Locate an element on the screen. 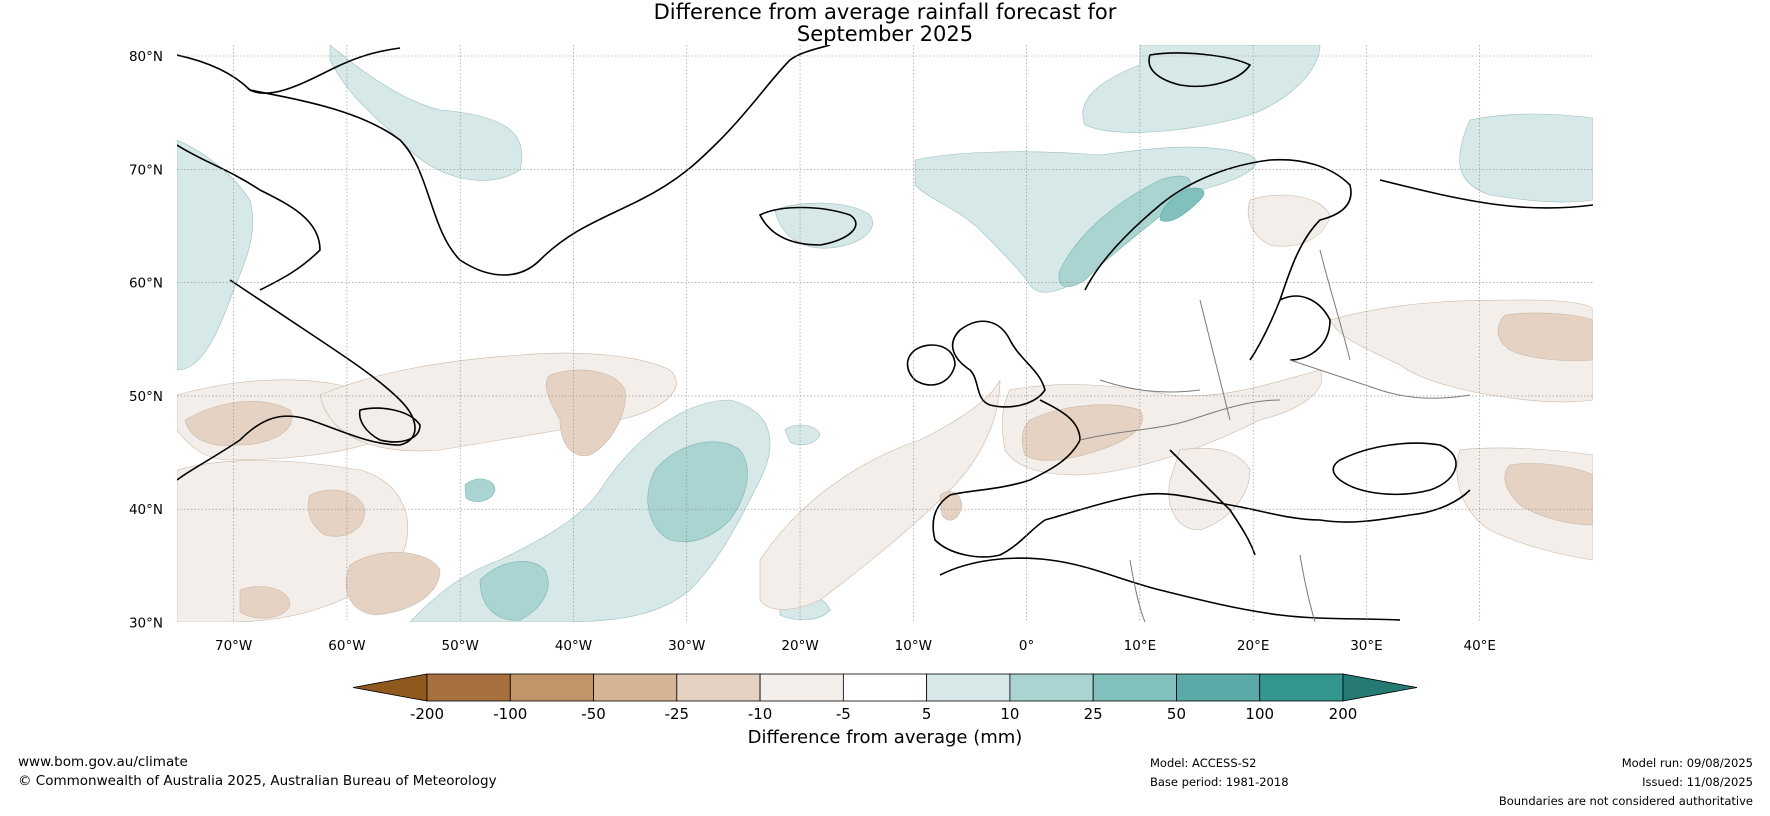 The width and height of the screenshot is (1770, 816). wet-region-svalbard is located at coordinates (1201, 89).